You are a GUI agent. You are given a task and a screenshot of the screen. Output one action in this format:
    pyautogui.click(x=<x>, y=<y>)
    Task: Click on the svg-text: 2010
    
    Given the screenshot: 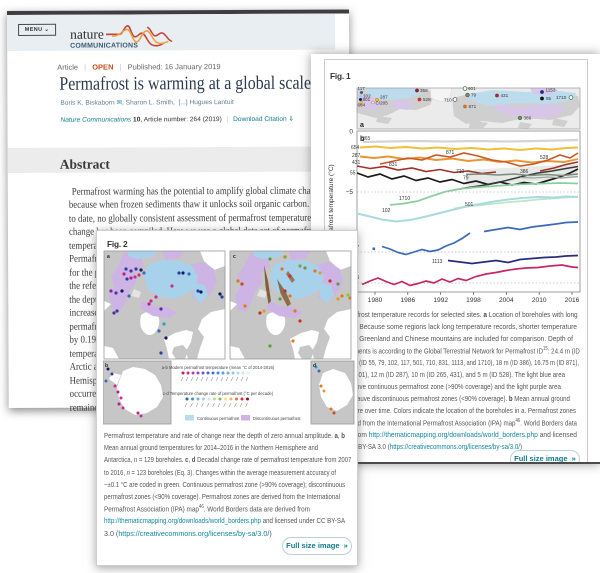 What is the action you would take?
    pyautogui.click(x=539, y=300)
    